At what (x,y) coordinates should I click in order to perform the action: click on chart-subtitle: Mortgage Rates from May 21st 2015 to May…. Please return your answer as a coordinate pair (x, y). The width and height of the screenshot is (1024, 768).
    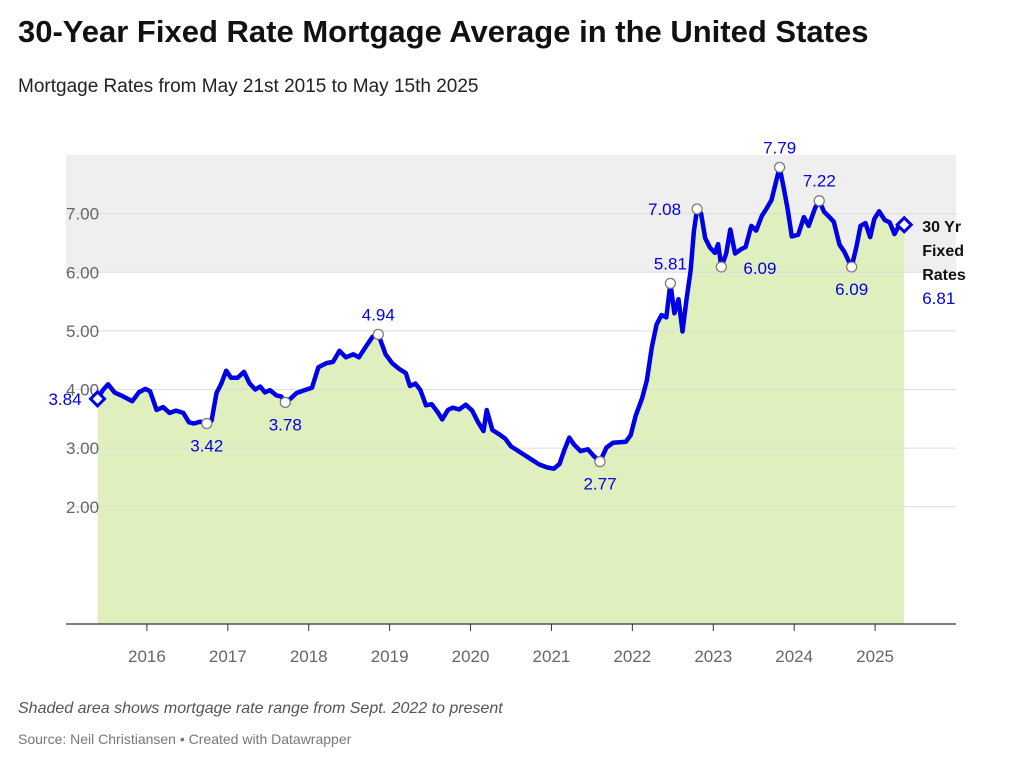
    Looking at the image, I should click on (248, 86).